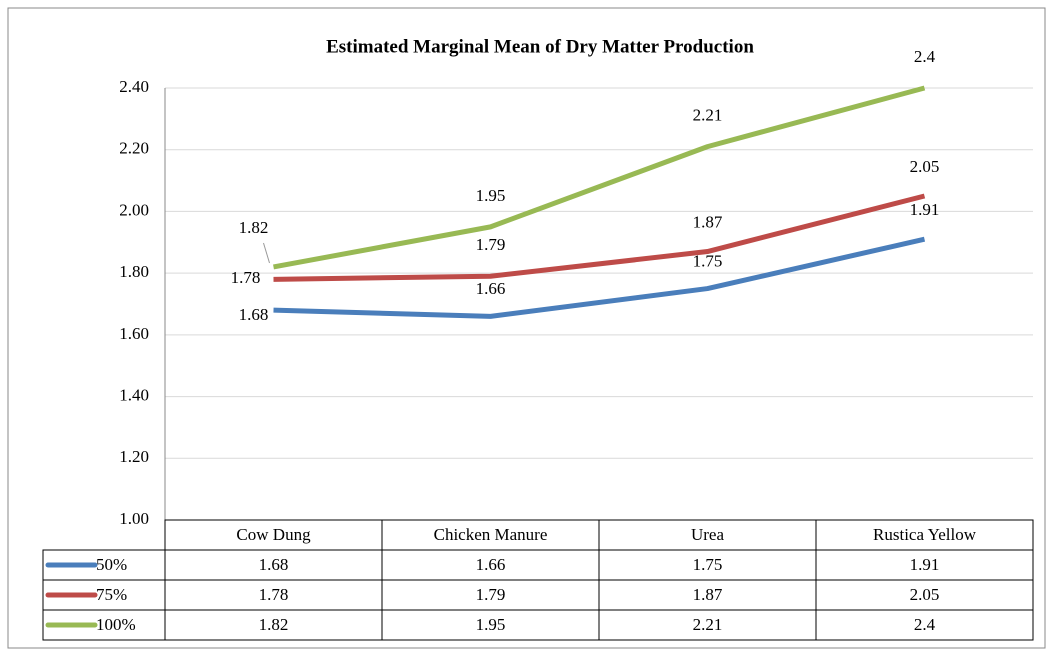 The width and height of the screenshot is (1053, 661). Describe the element at coordinates (134, 86) in the screenshot. I see `y-tick-label: 2.40` at that location.